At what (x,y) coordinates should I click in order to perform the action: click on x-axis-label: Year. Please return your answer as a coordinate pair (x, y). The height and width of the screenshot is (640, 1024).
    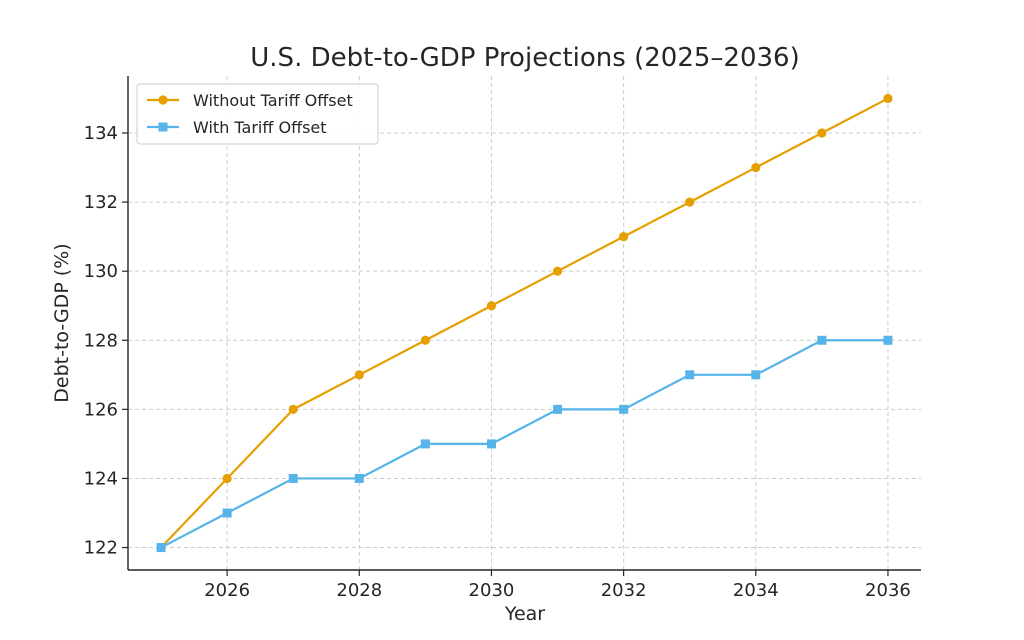
    Looking at the image, I should click on (524, 614).